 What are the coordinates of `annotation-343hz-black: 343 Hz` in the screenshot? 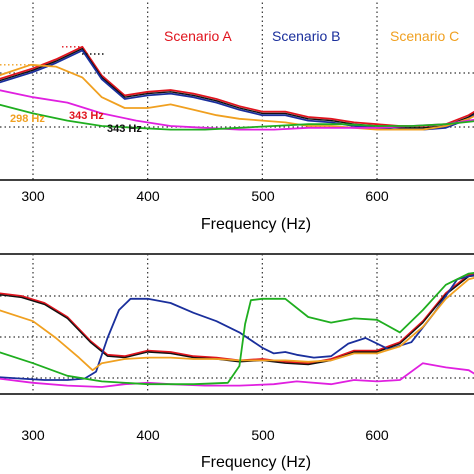 It's located at (124, 129).